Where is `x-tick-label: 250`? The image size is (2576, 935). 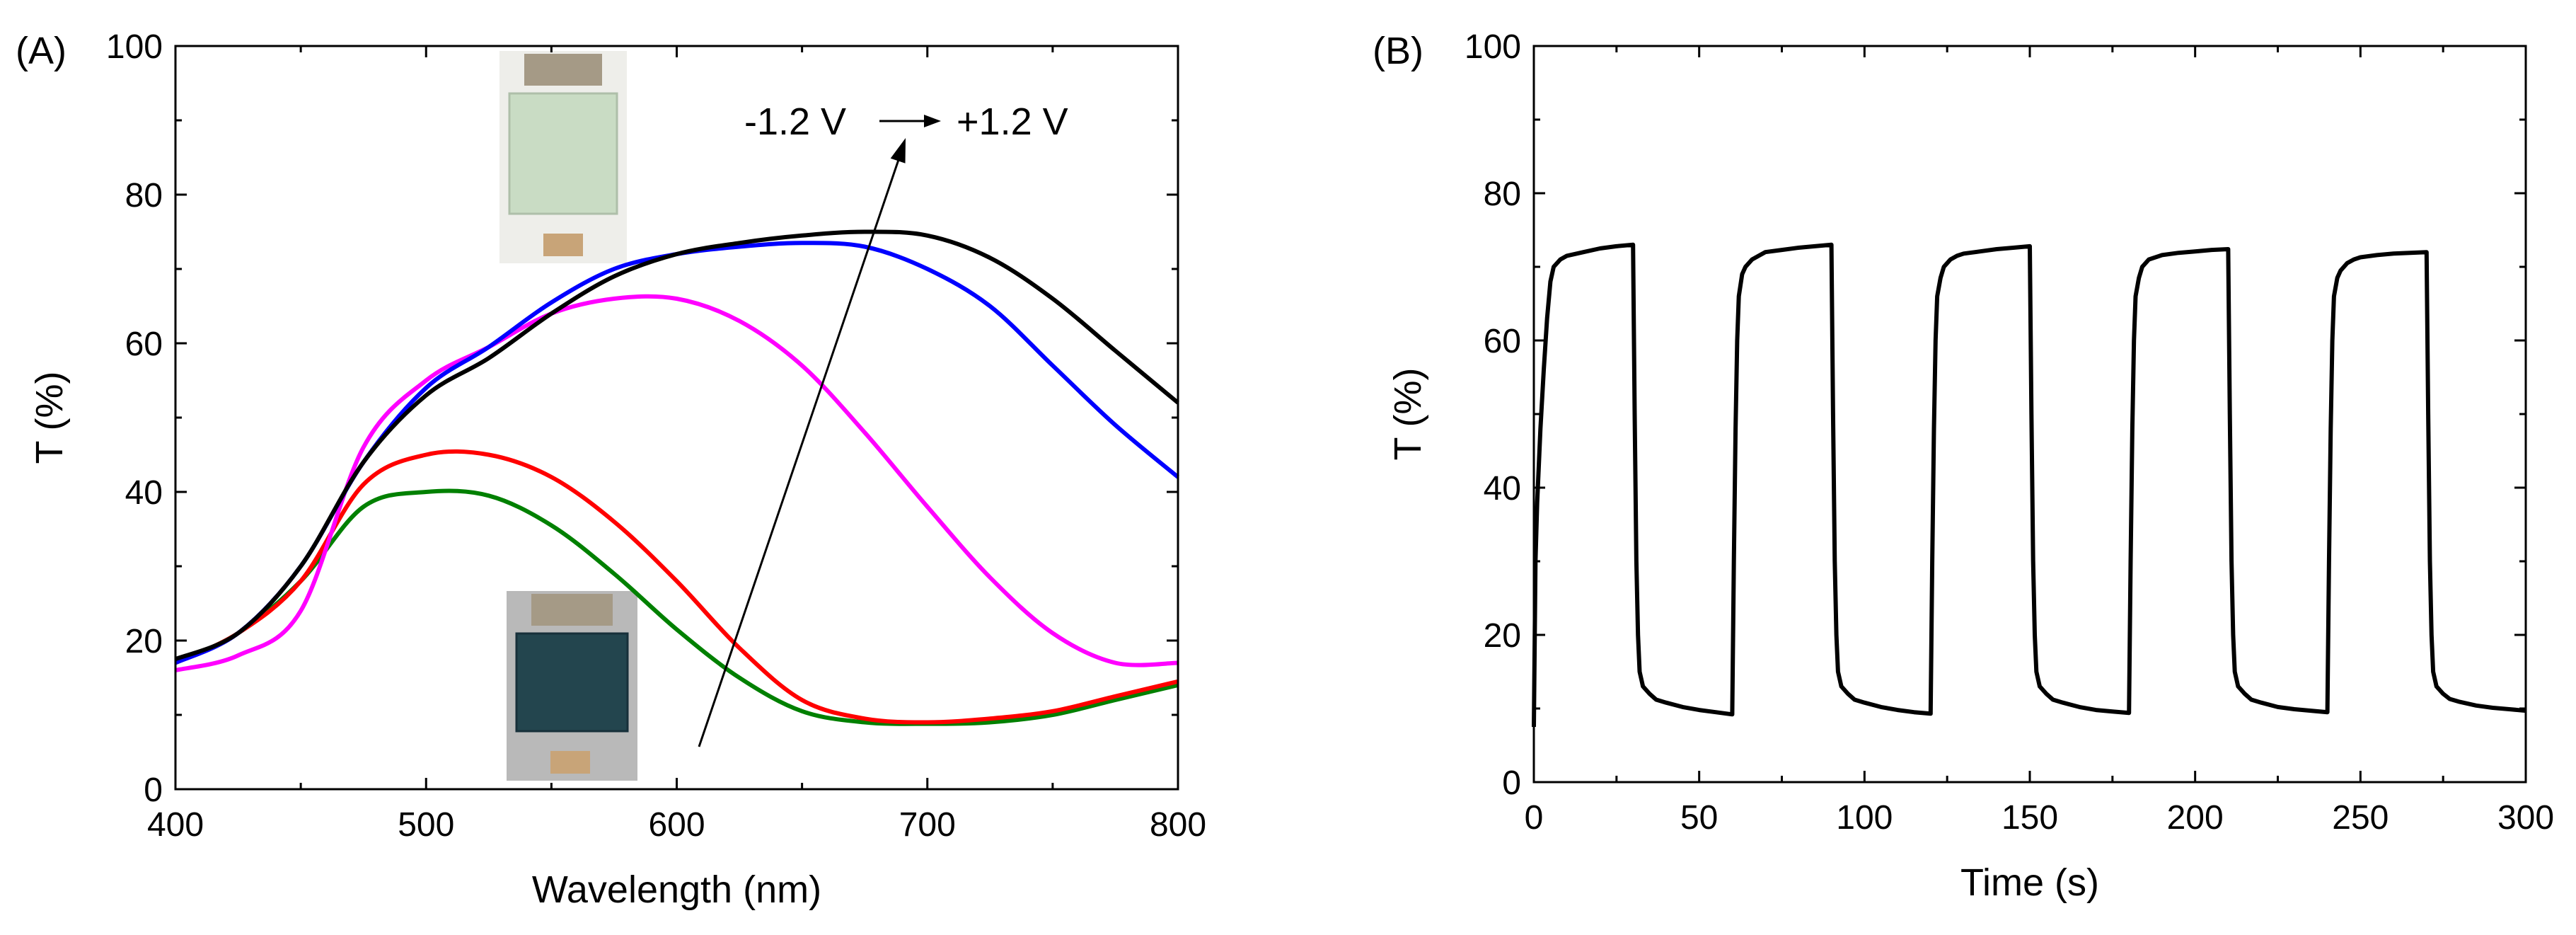 x-tick-label: 250 is located at coordinates (2360, 818).